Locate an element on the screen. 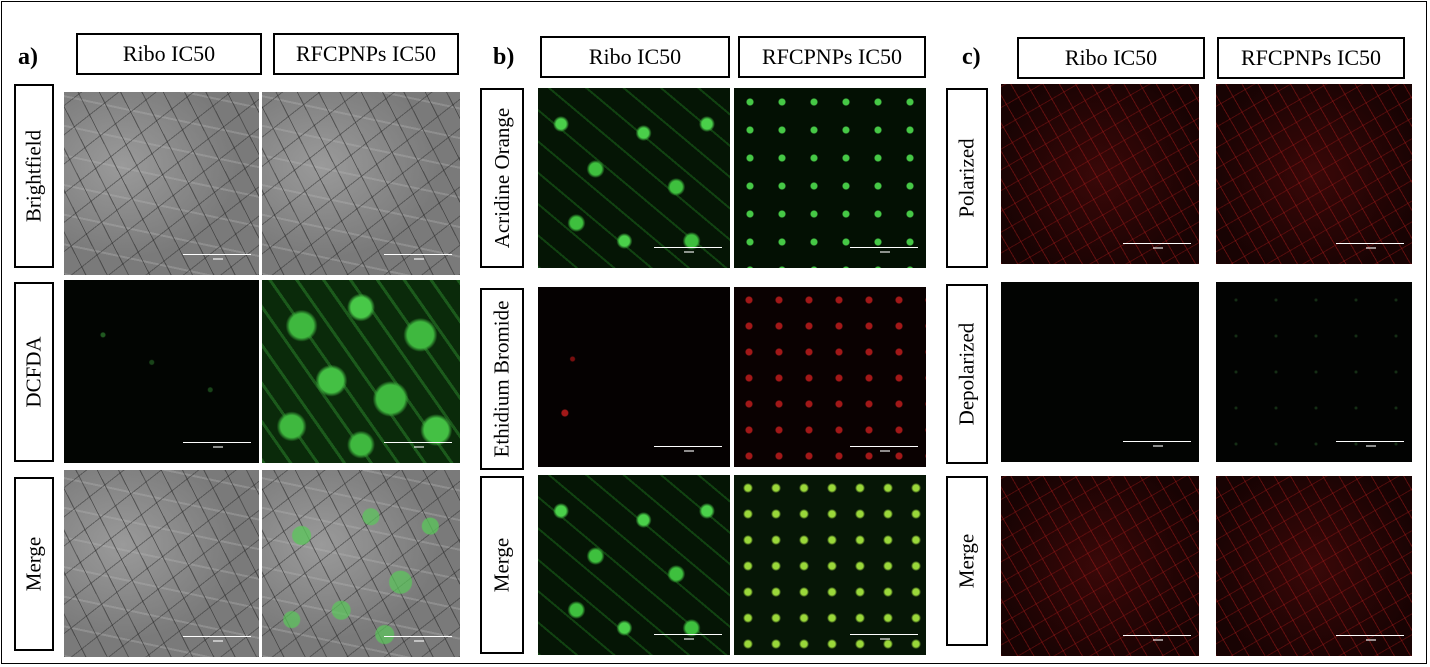  micrograph-b-merge-rfcpnps is located at coordinates (830, 565).